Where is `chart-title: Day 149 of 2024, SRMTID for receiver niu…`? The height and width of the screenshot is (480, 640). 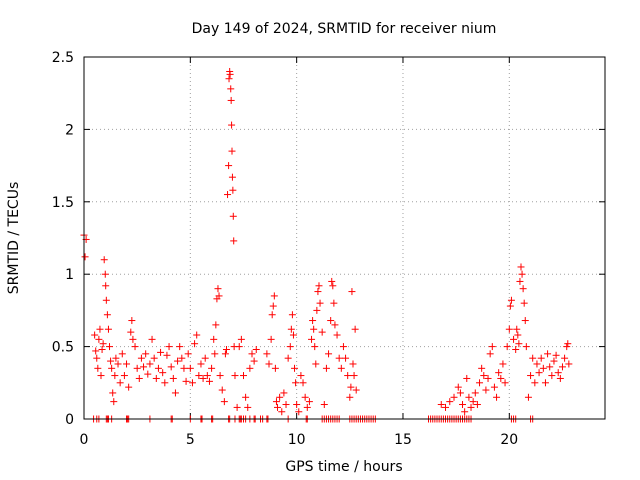
chart-title: Day 149 of 2024, SRMTID for receiver niu… is located at coordinates (344, 29).